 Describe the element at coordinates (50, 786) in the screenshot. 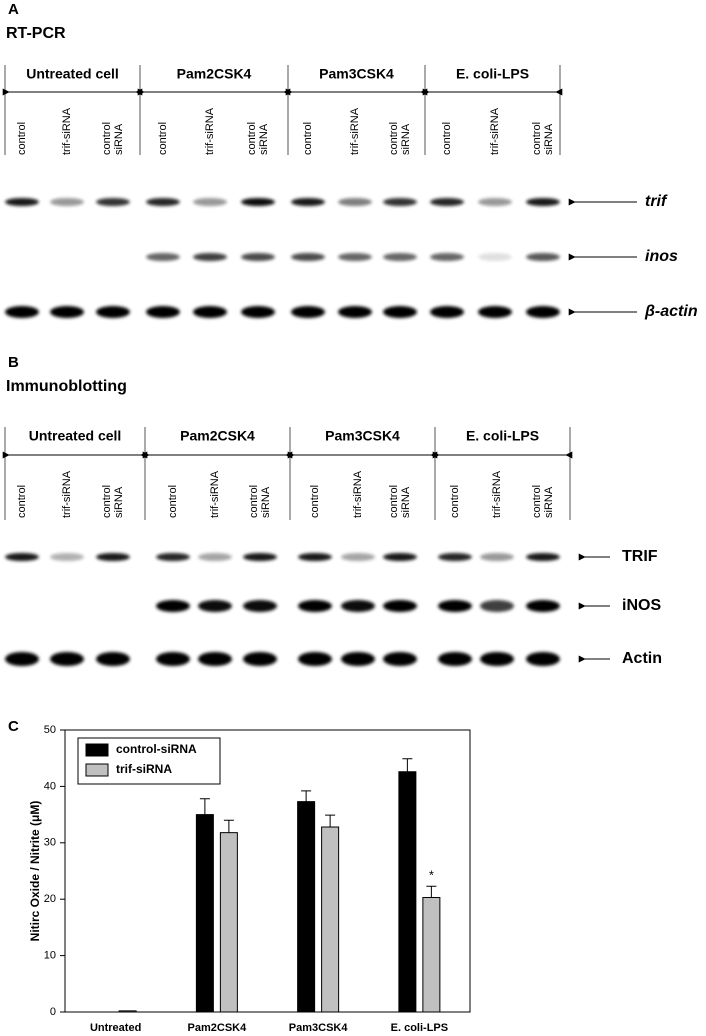

I see `y-tick-label: 40` at that location.